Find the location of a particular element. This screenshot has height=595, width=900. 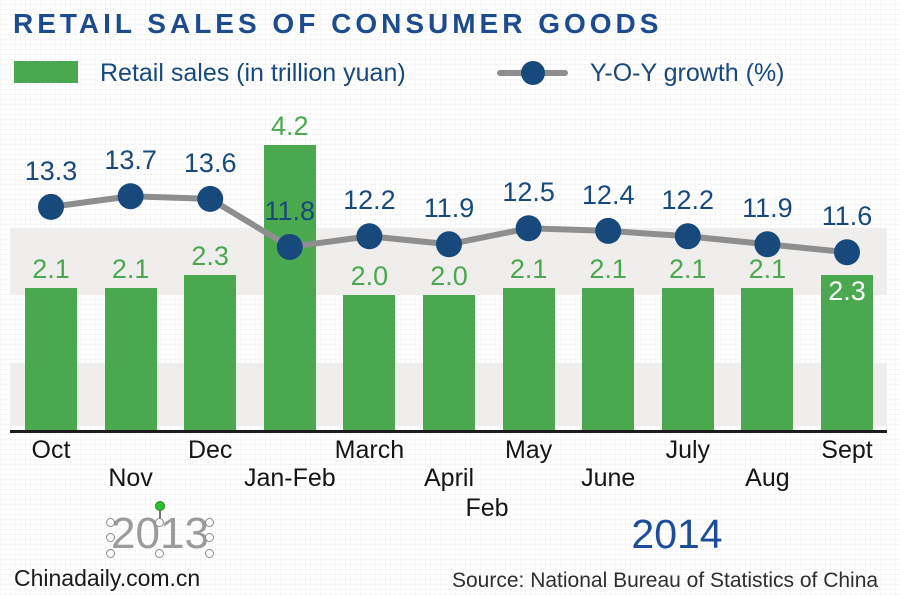

selection-handle-mid-left is located at coordinates (110, 537).